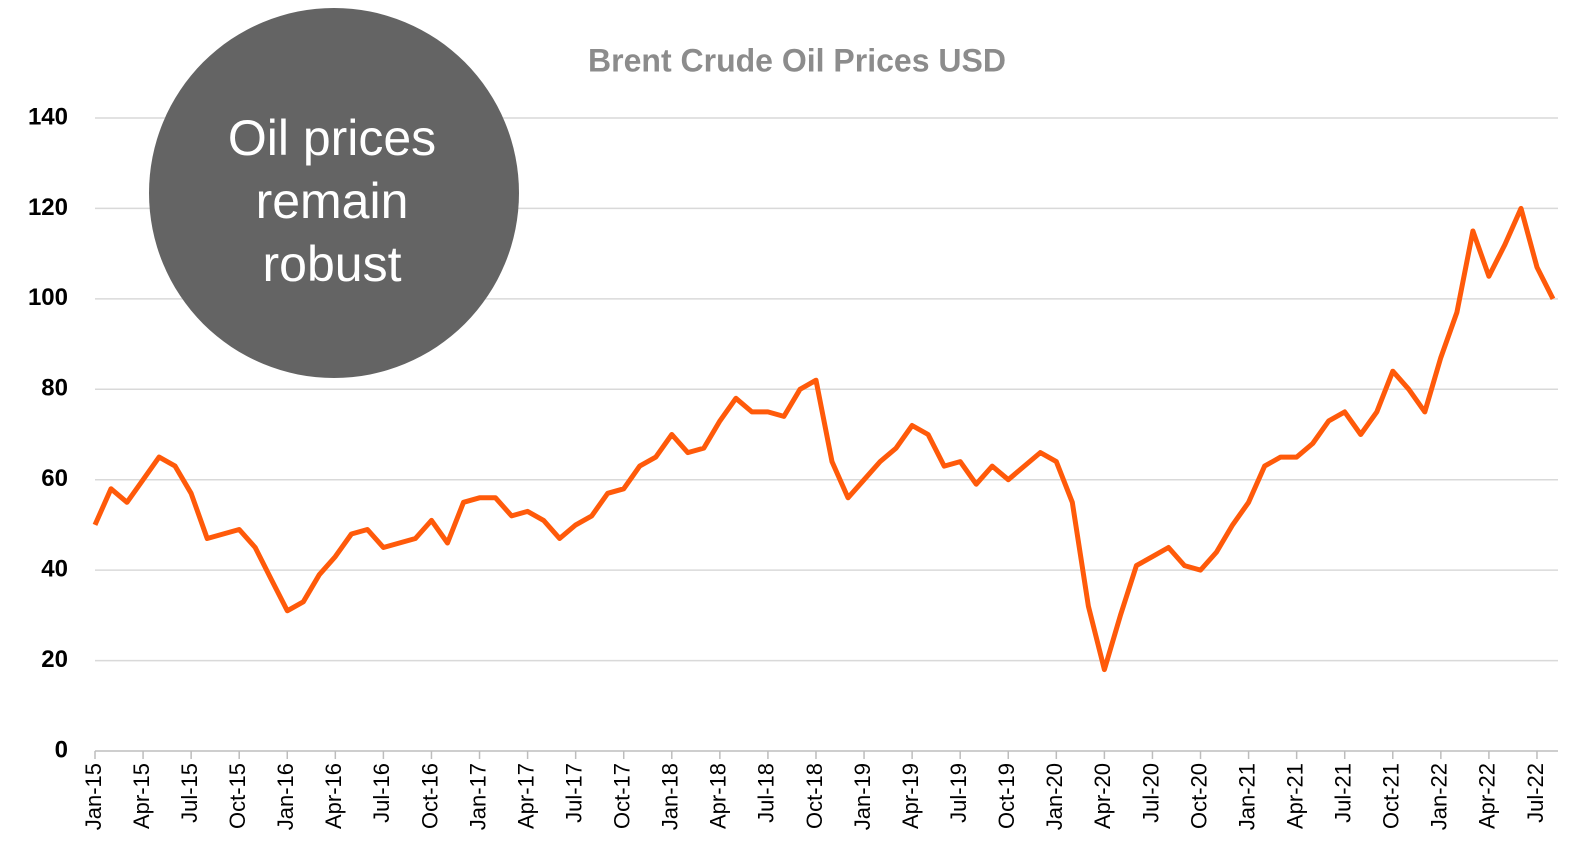  I want to click on annotation-text: remain, so click(332, 201).